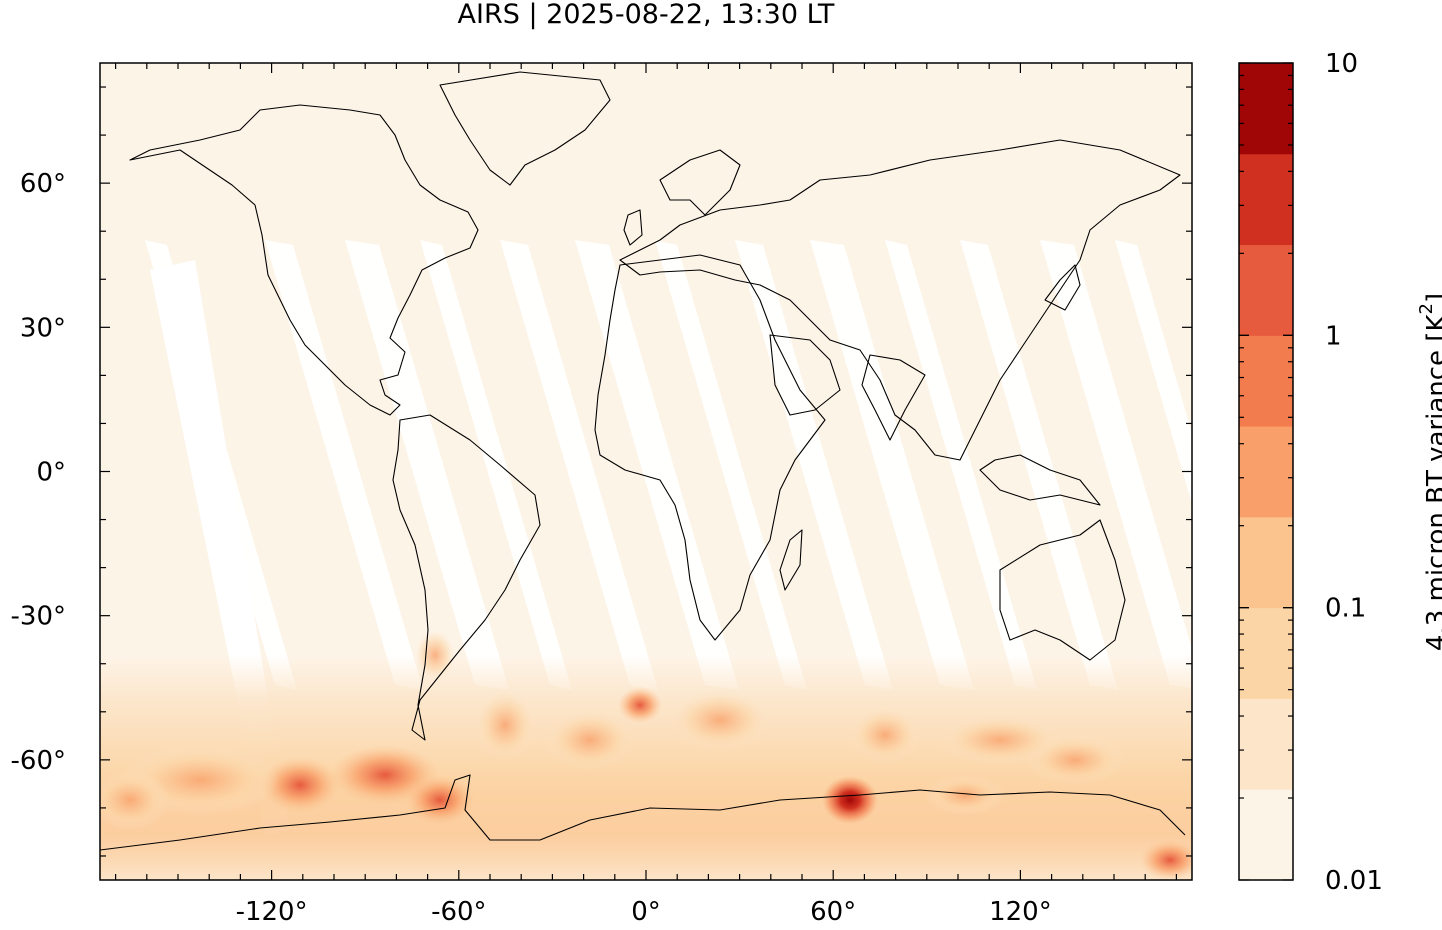 The height and width of the screenshot is (930, 1442). What do you see at coordinates (643, 812) in the screenshot?
I see `coastline-antarctica` at bounding box center [643, 812].